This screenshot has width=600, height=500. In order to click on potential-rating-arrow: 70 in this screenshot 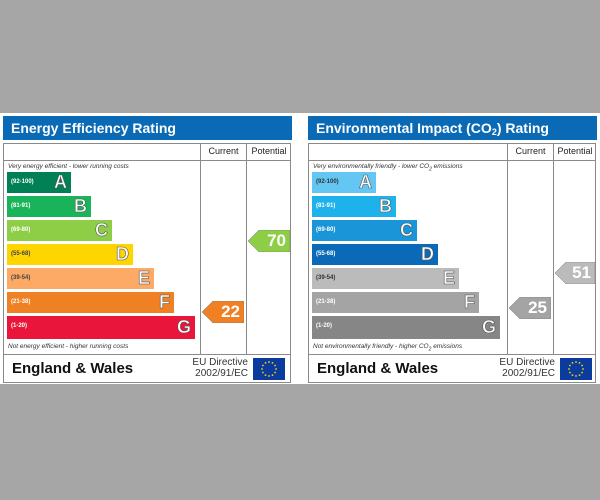, I will do `click(269, 241)`.